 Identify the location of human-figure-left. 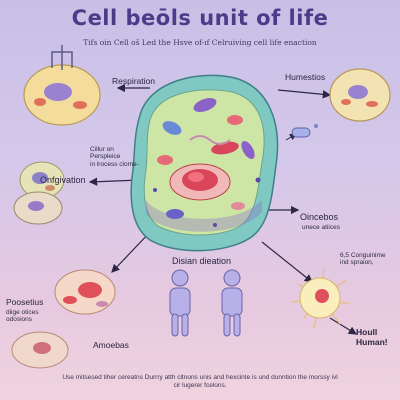
(180, 303).